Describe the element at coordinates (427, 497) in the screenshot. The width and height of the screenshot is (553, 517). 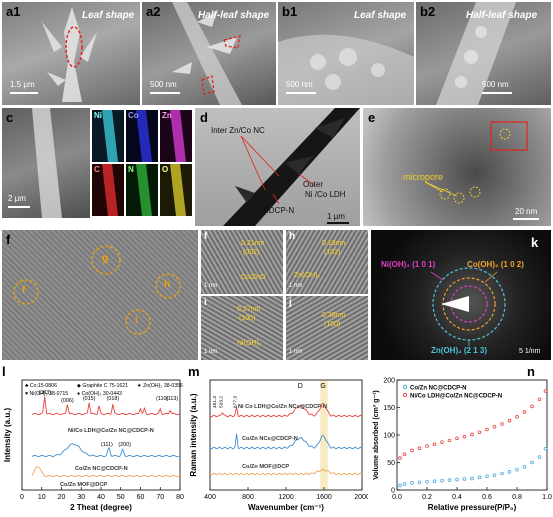
I see `x-tick-label-n-1: 0.2` at that location.